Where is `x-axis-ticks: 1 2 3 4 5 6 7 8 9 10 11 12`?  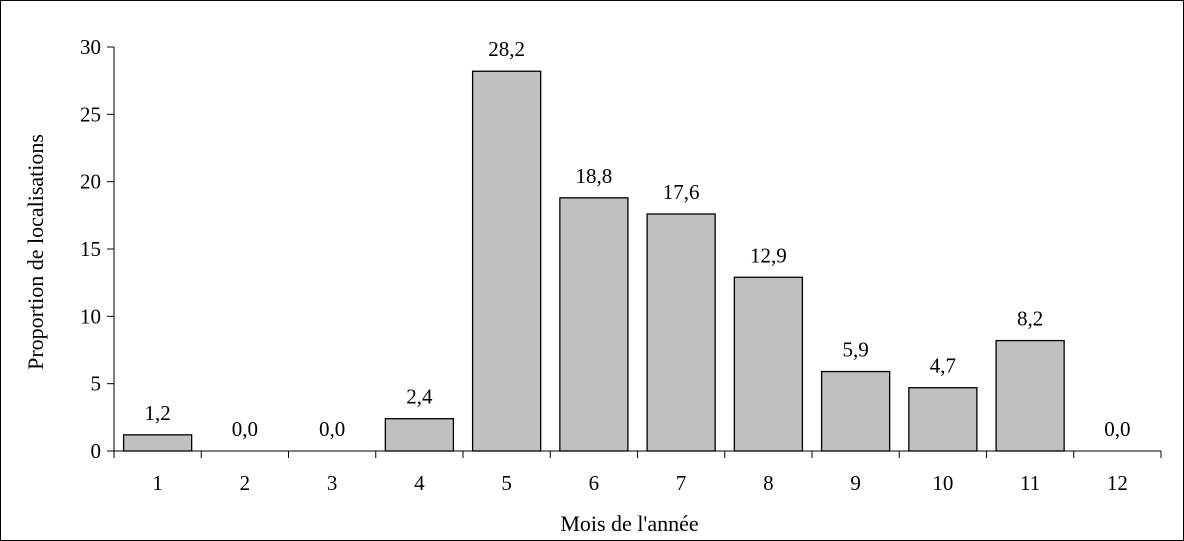
x-axis-ticks: 1 2 3 4 5 6 7 8 9 10 11 12 is located at coordinates (637, 473).